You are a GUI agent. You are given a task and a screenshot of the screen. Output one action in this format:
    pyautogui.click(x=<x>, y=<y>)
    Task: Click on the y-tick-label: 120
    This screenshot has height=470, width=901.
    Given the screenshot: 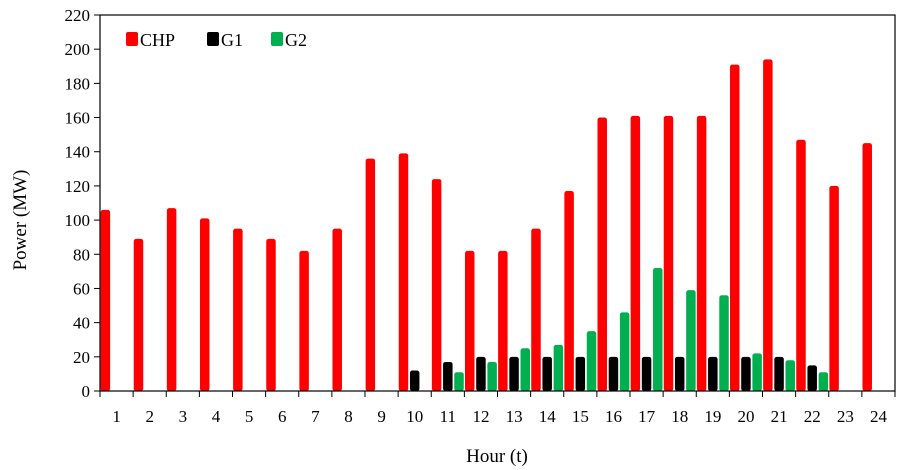 What is the action you would take?
    pyautogui.click(x=78, y=186)
    